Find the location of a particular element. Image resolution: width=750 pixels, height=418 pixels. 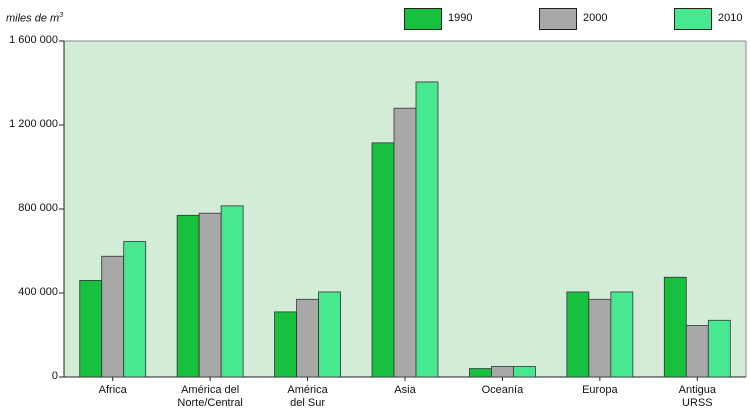

y-axis-unit-label: miles de m3 is located at coordinates (34, 18).